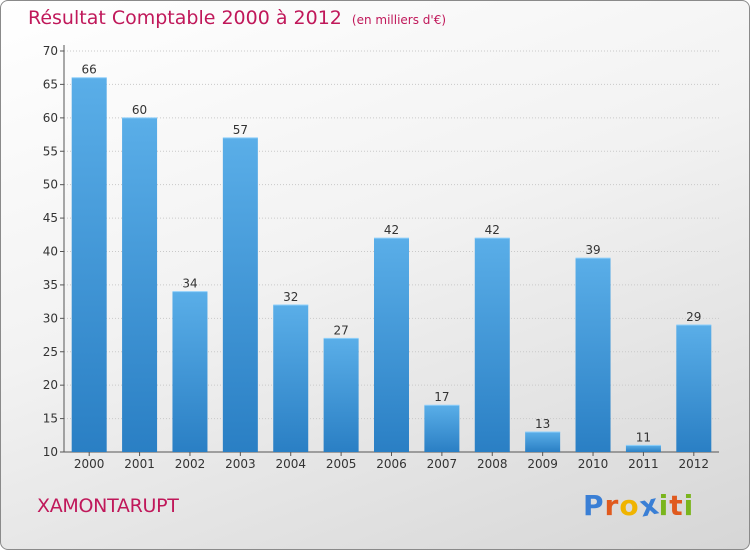 Image resolution: width=750 pixels, height=550 pixels. Describe the element at coordinates (50, 118) in the screenshot. I see `y-tick-label: 60` at that location.